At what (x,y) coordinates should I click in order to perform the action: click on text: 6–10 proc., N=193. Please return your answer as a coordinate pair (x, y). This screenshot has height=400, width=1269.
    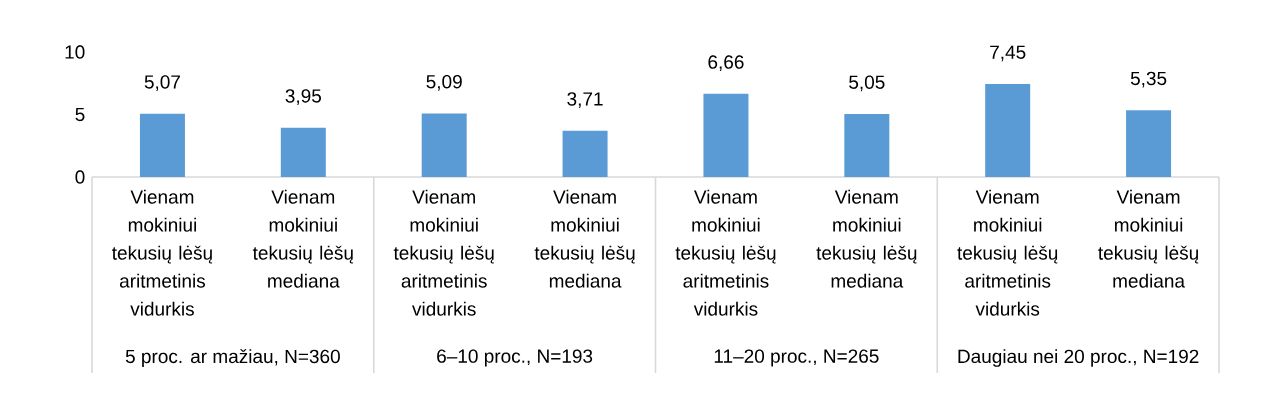
    Looking at the image, I should click on (515, 358).